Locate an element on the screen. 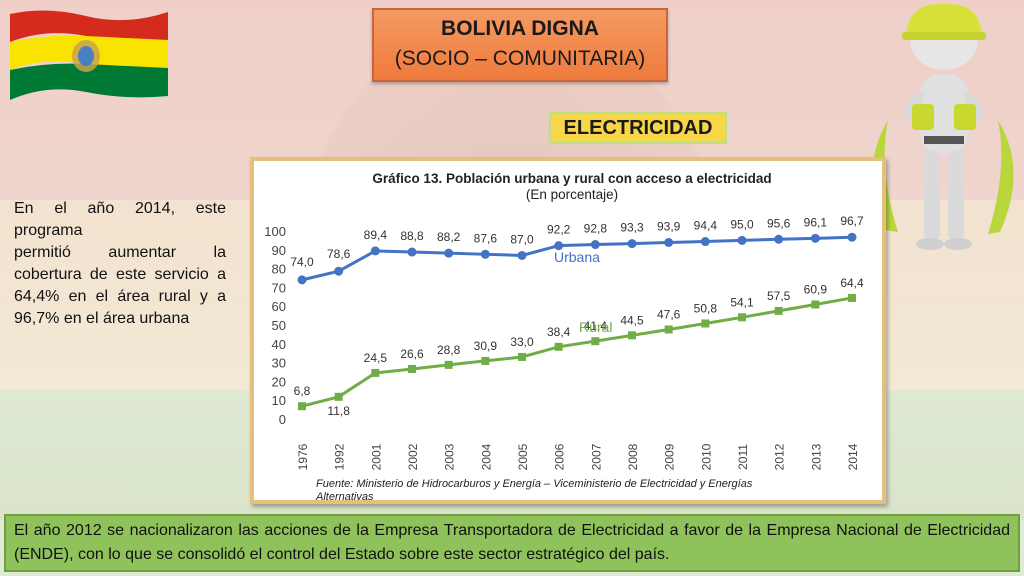  y-tick-label: 0 is located at coordinates (282, 419).